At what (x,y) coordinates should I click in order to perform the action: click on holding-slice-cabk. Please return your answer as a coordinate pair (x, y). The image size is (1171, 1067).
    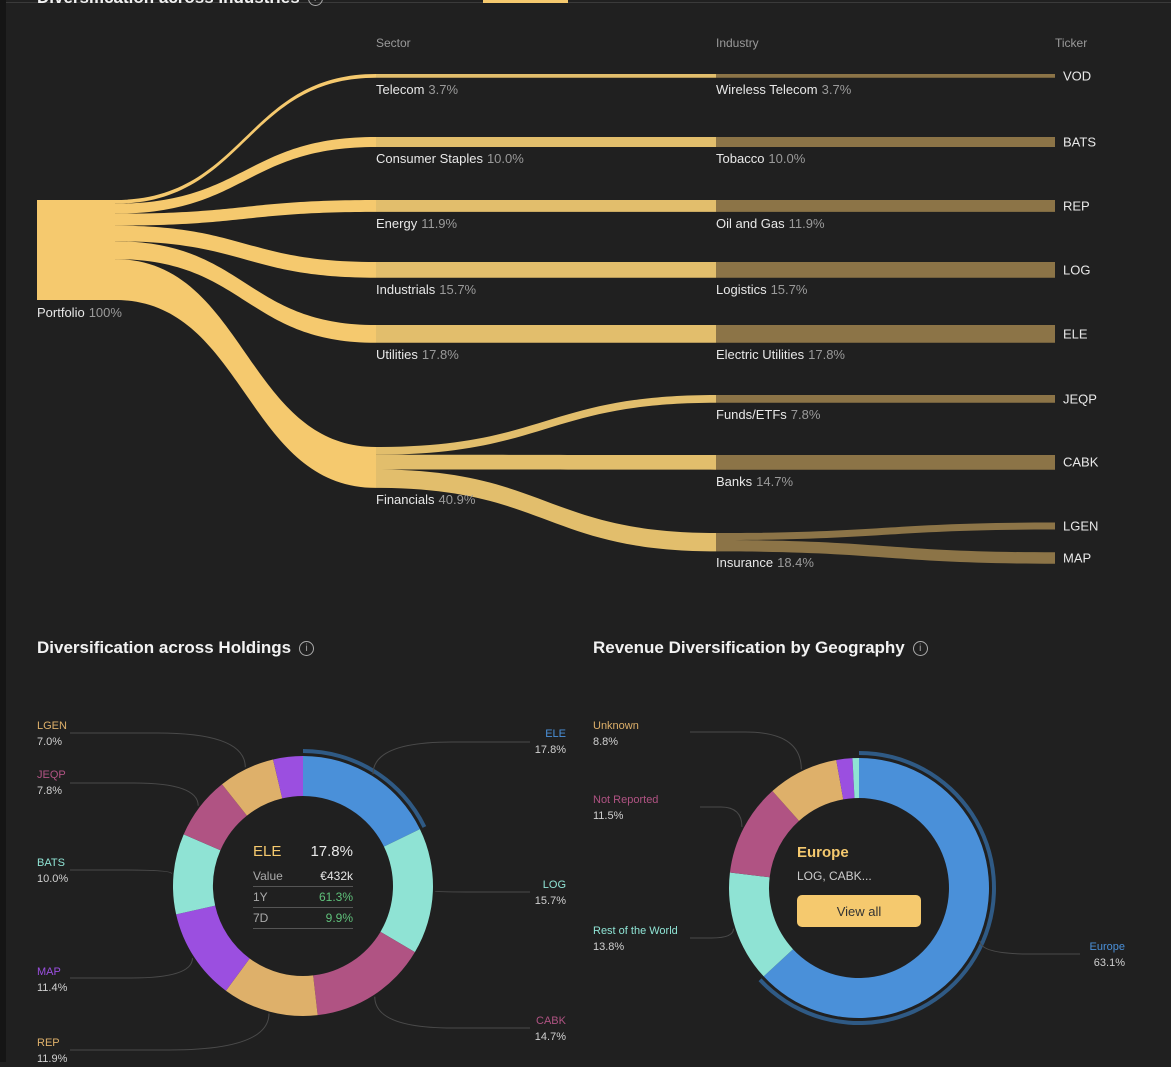
    Looking at the image, I should click on (364, 973).